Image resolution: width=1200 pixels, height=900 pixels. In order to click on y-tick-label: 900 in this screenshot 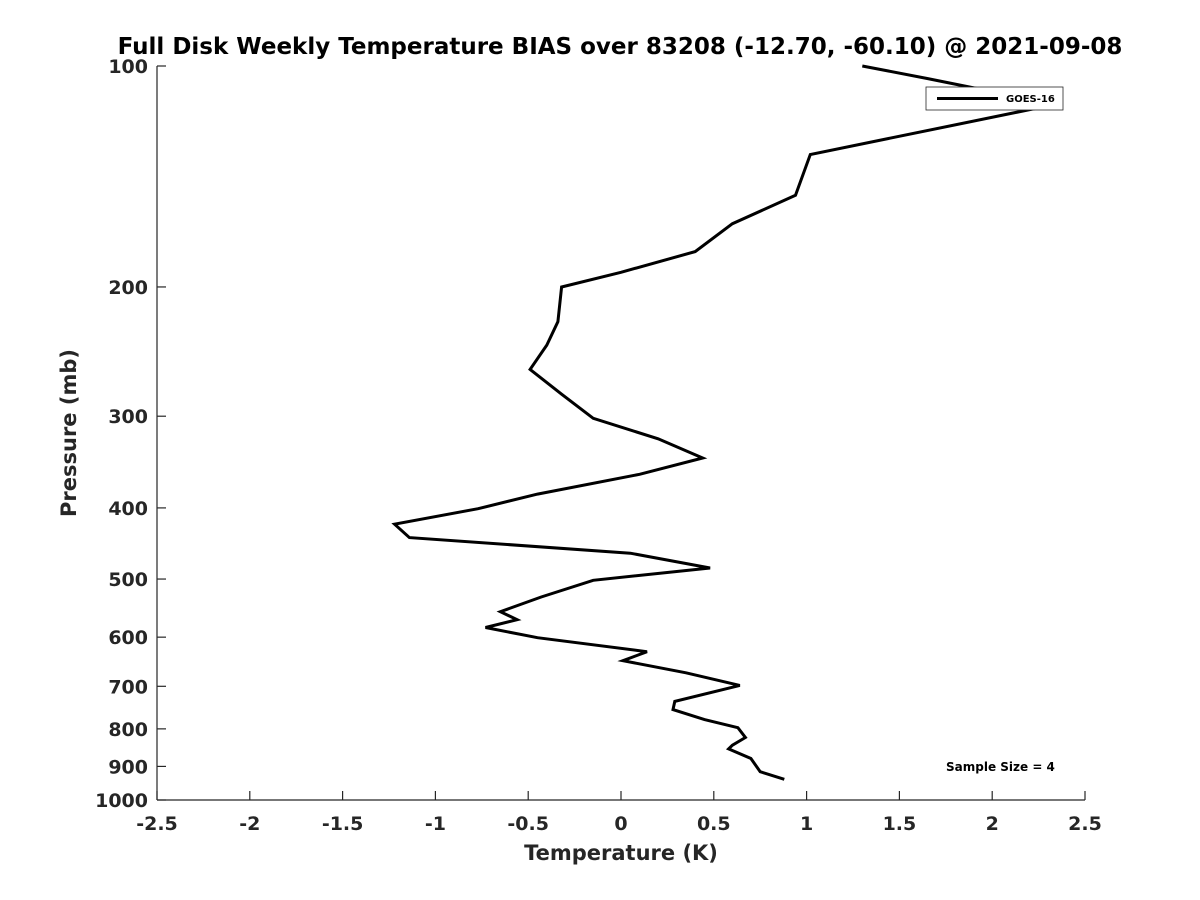, I will do `click(128, 767)`.